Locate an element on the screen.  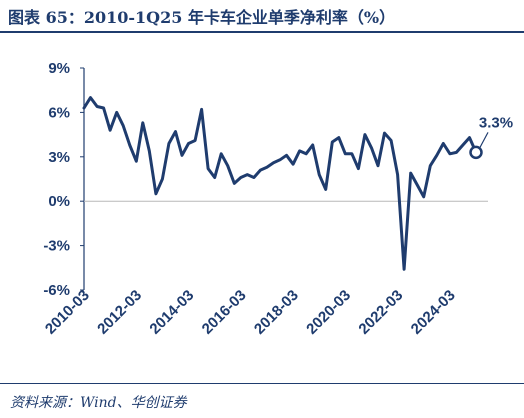
y-tick-label: 9% is located at coordinates (59, 68).